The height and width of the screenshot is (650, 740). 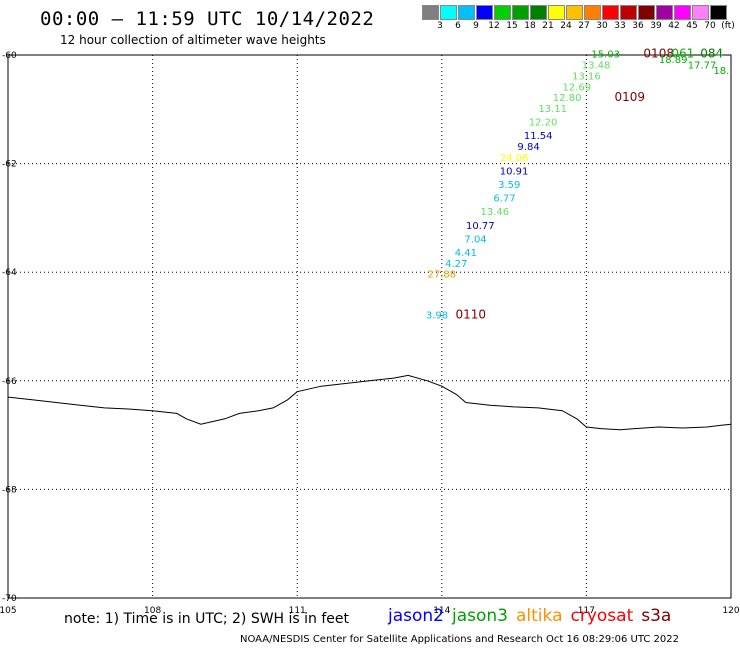 I want to click on lat-tick-label: -68, so click(x=9, y=490).